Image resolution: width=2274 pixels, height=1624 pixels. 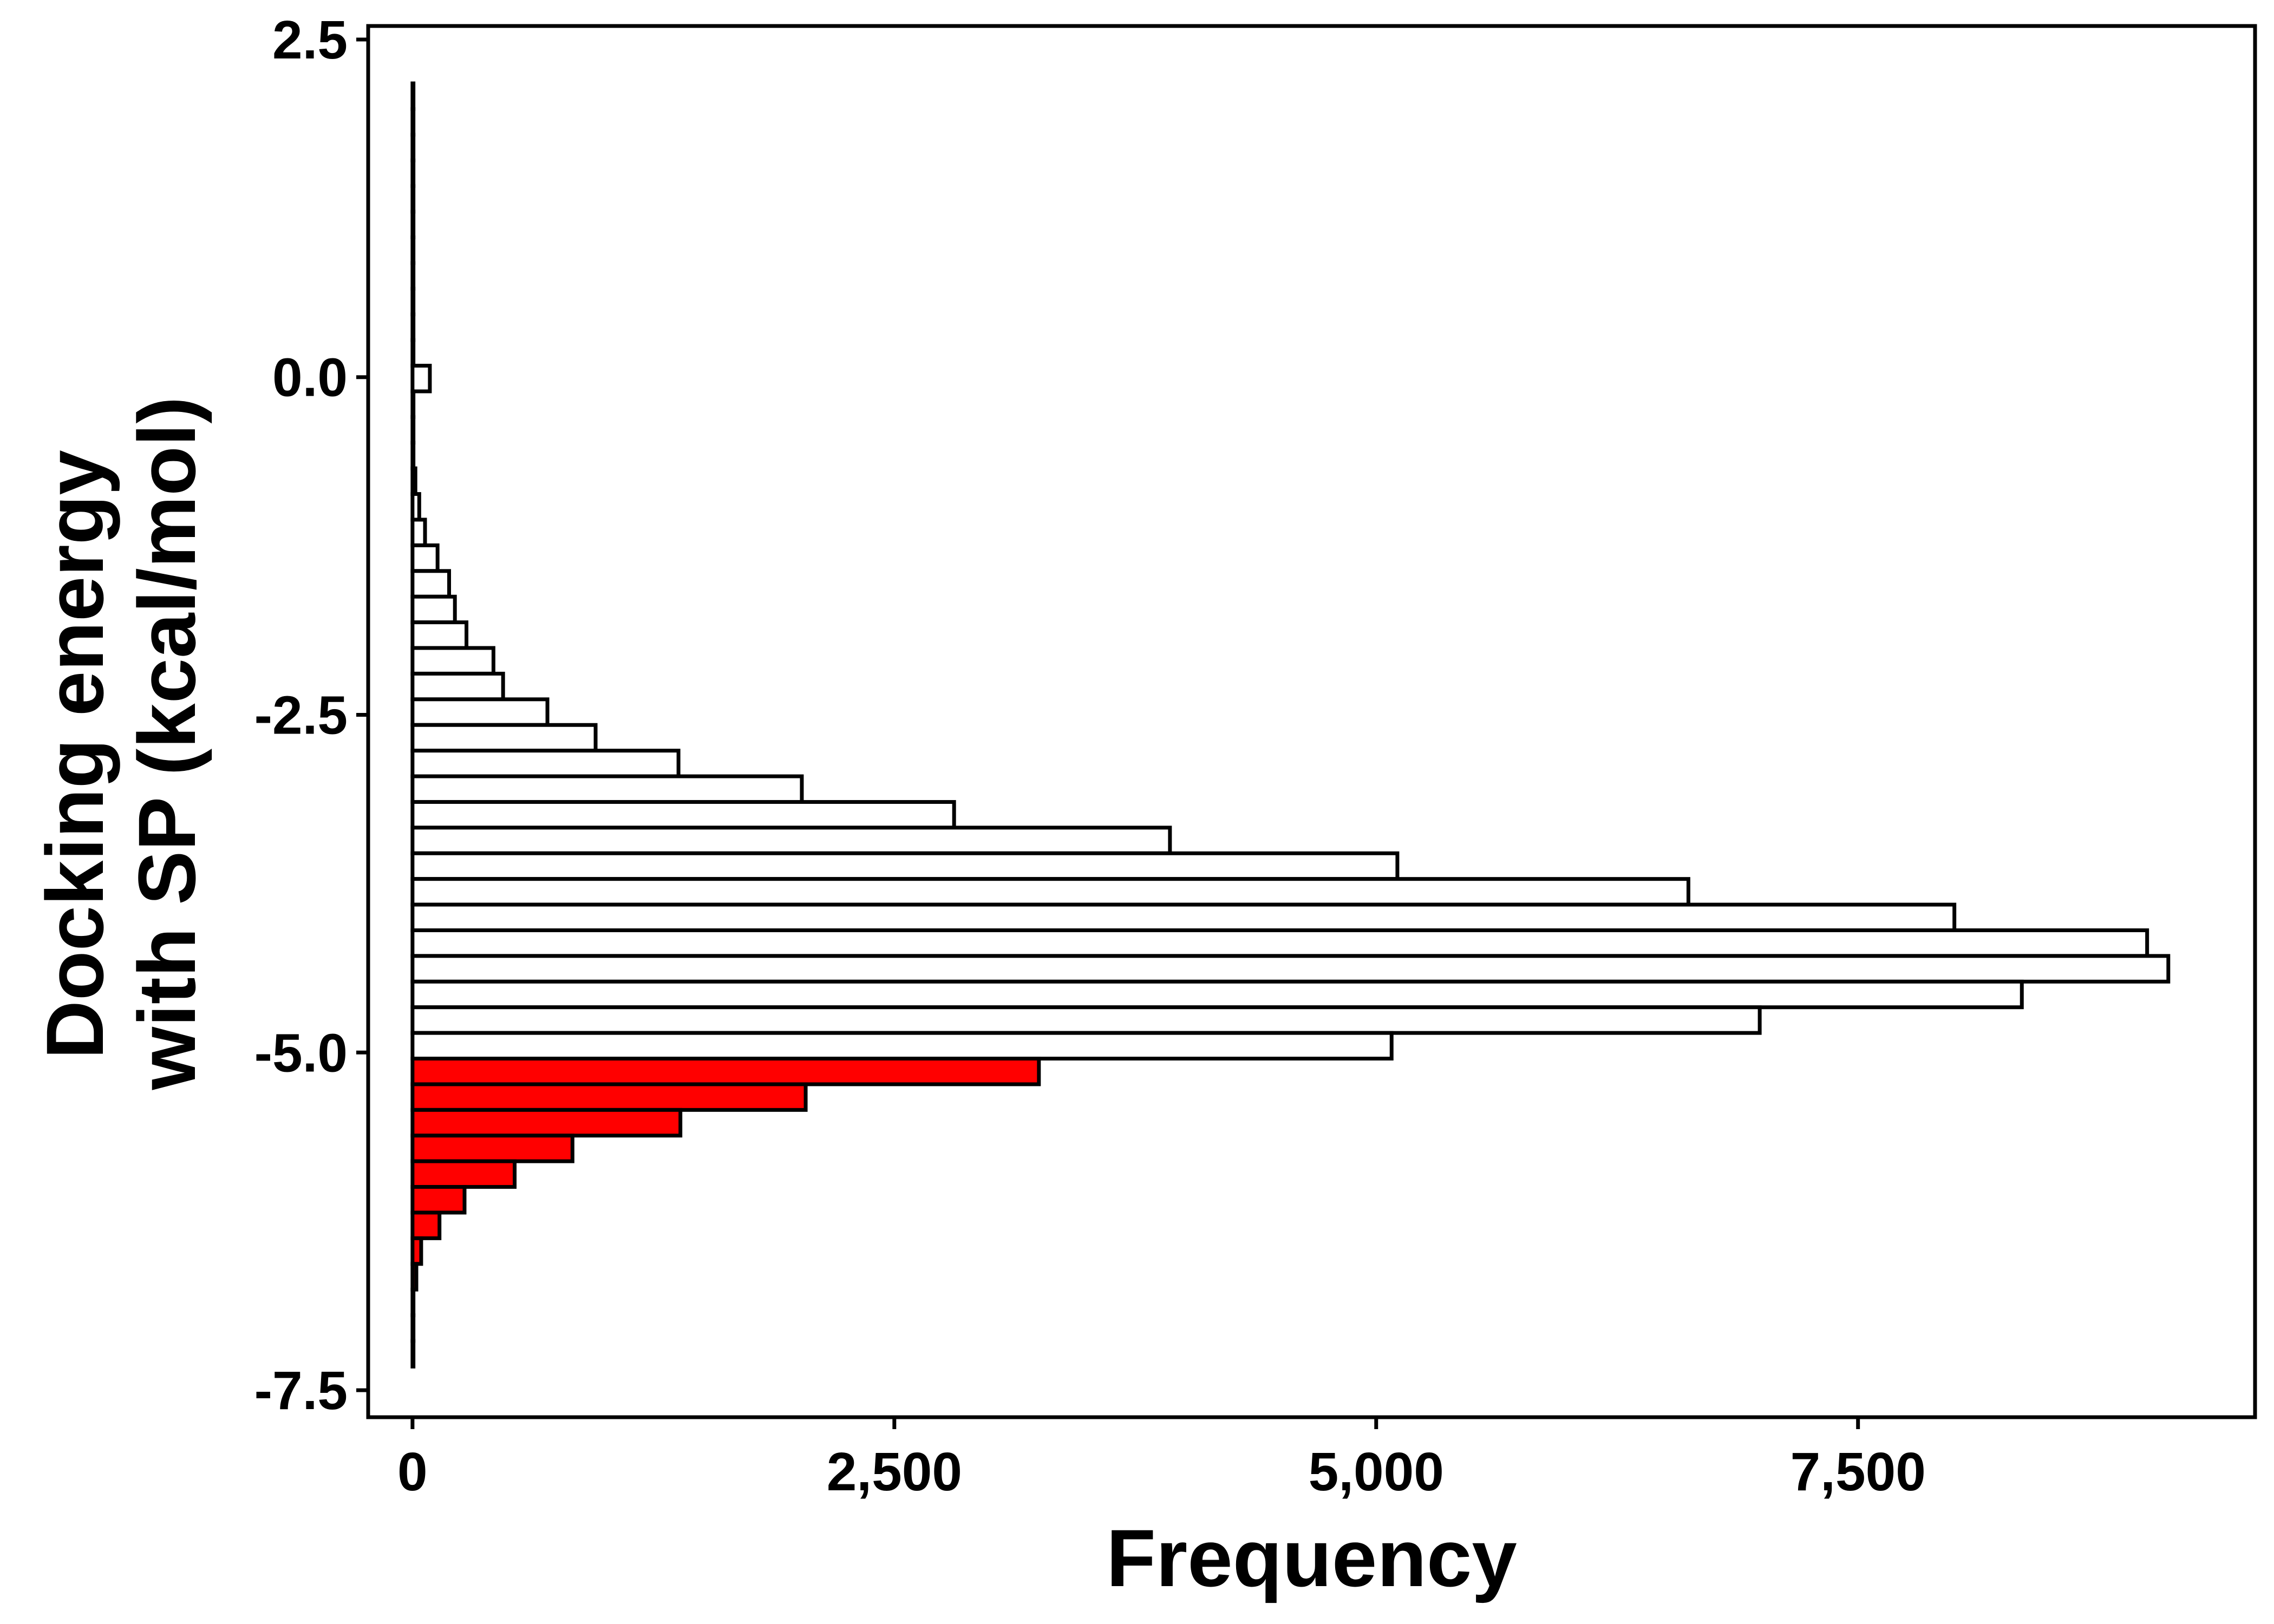 I want to click on y-tick-label: -2.5, so click(x=301, y=716).